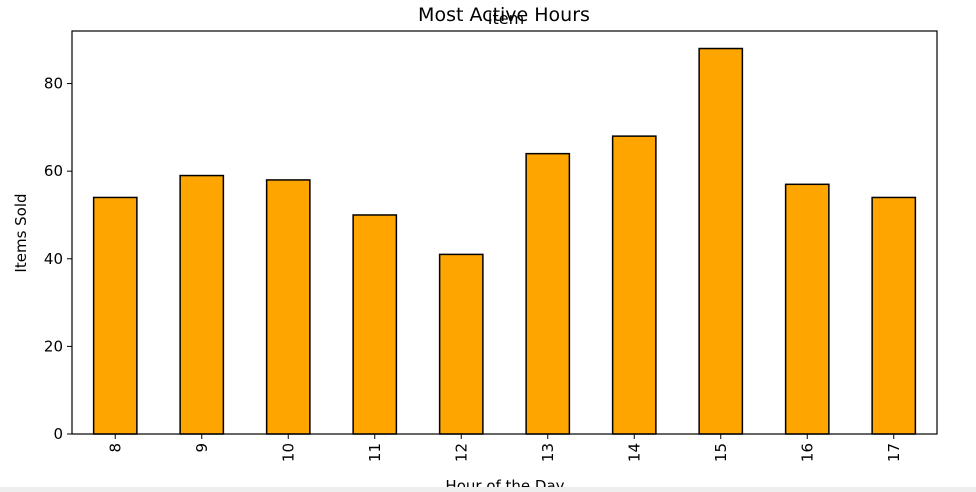 The image size is (976, 492). Describe the element at coordinates (288, 452) in the screenshot. I see `x-tick-label: 10` at that location.